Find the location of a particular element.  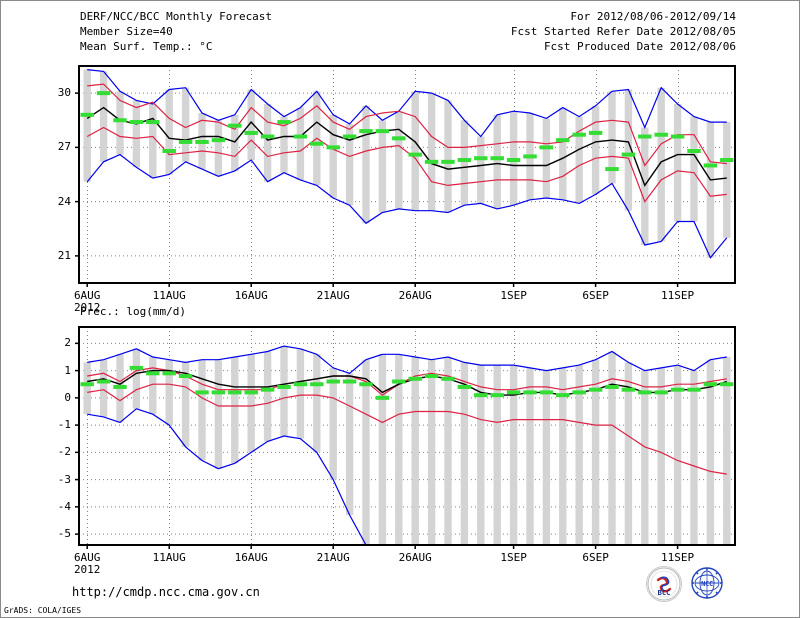

bcc-logo-text: BCC is located at coordinates (664, 593).